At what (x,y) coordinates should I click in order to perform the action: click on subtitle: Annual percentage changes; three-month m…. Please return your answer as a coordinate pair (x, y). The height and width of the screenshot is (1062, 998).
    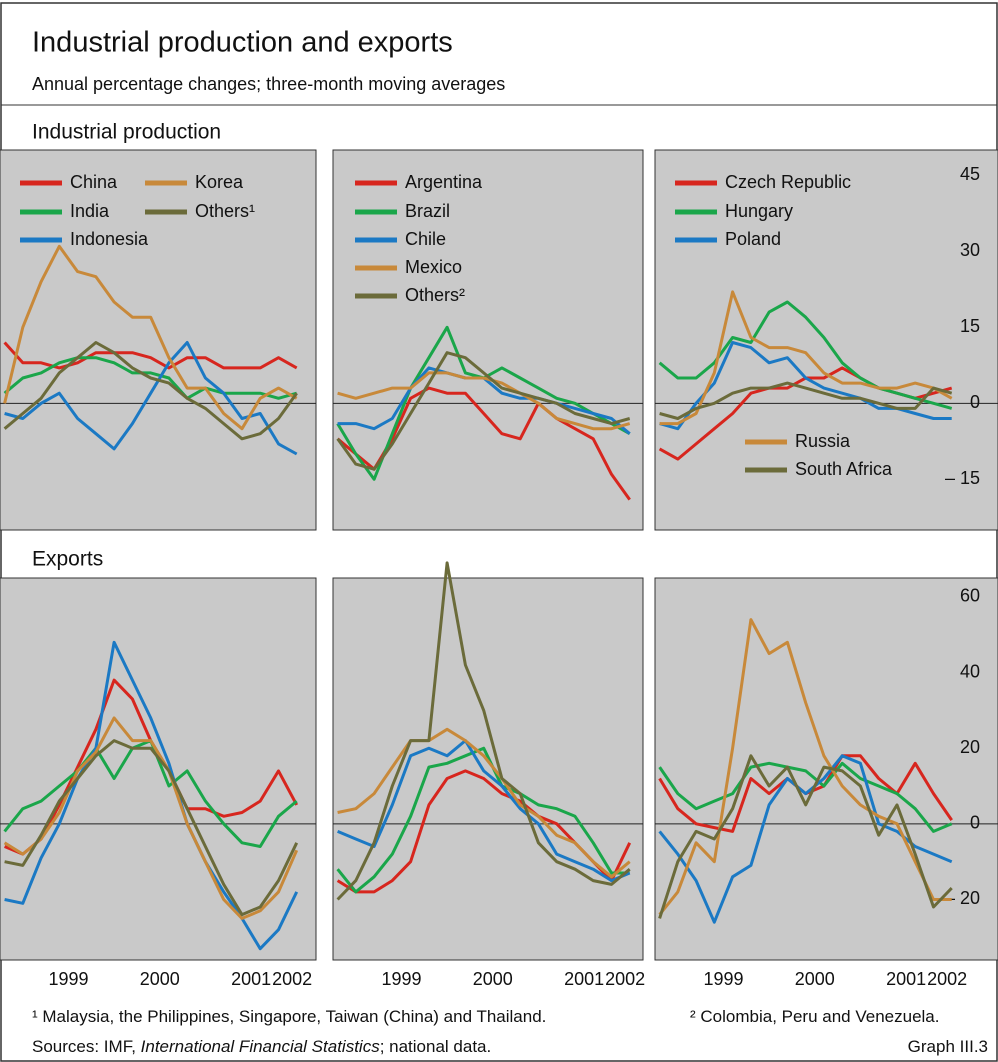
    Looking at the image, I should click on (268, 84).